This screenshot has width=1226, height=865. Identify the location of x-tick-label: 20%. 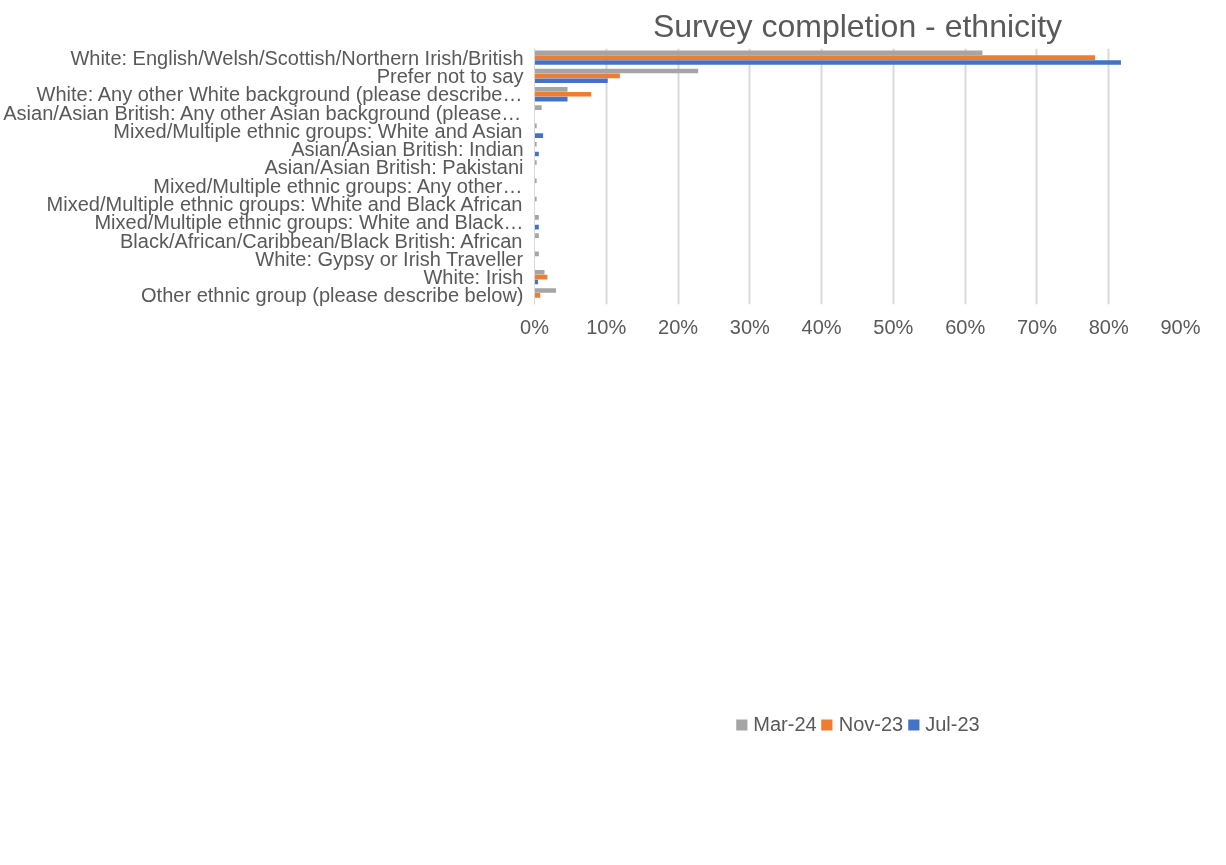
(678, 326).